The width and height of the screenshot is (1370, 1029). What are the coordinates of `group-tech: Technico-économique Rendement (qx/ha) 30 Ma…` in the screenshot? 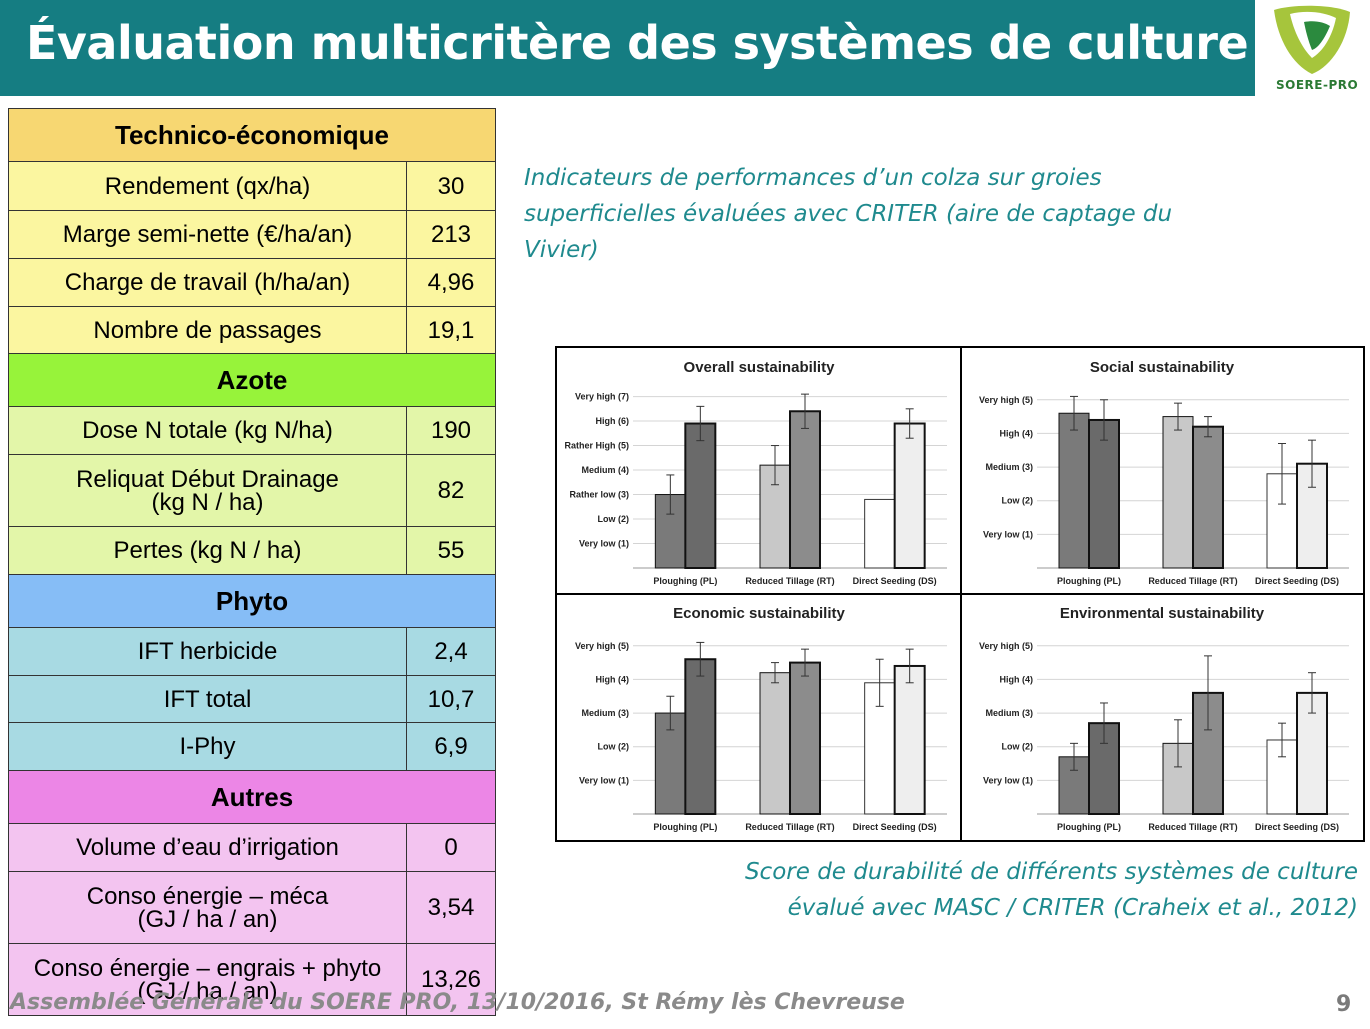 It's located at (252, 231).